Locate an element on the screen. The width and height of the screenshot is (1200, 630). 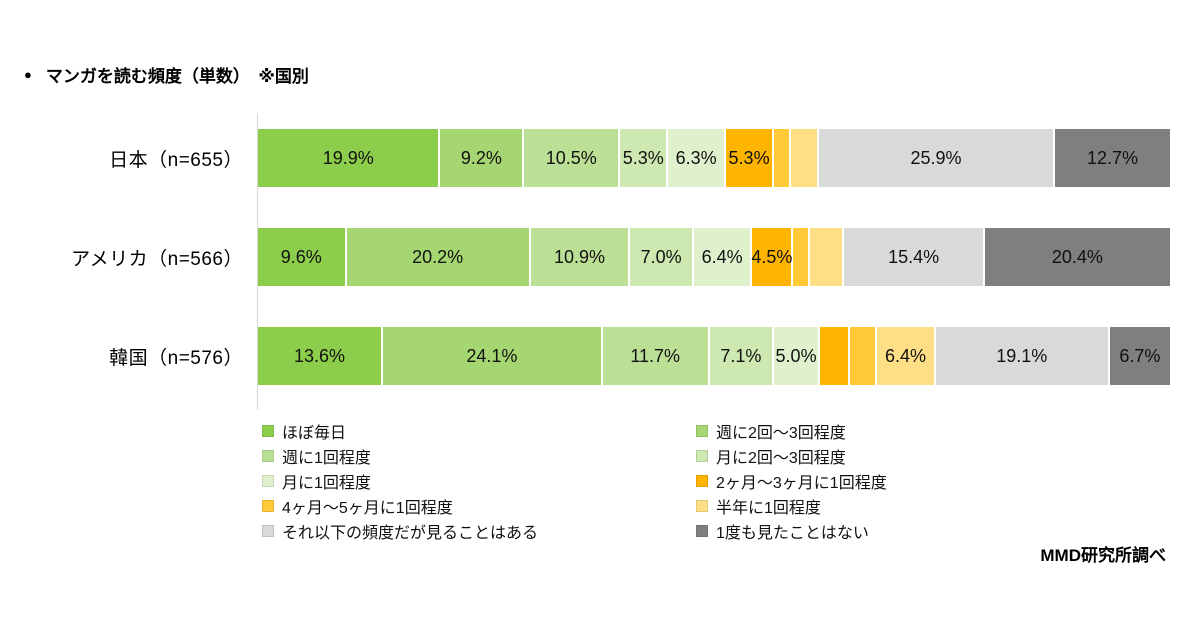
bar-segment: 19.9% is located at coordinates (349, 158).